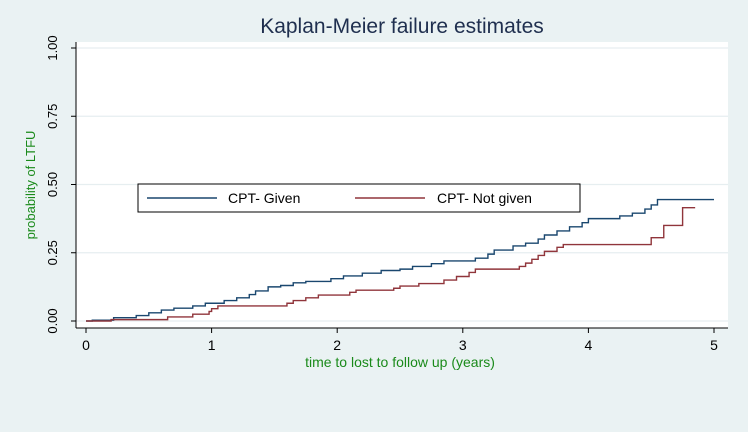  I want to click on y-tick-label: 0.75, so click(52, 116).